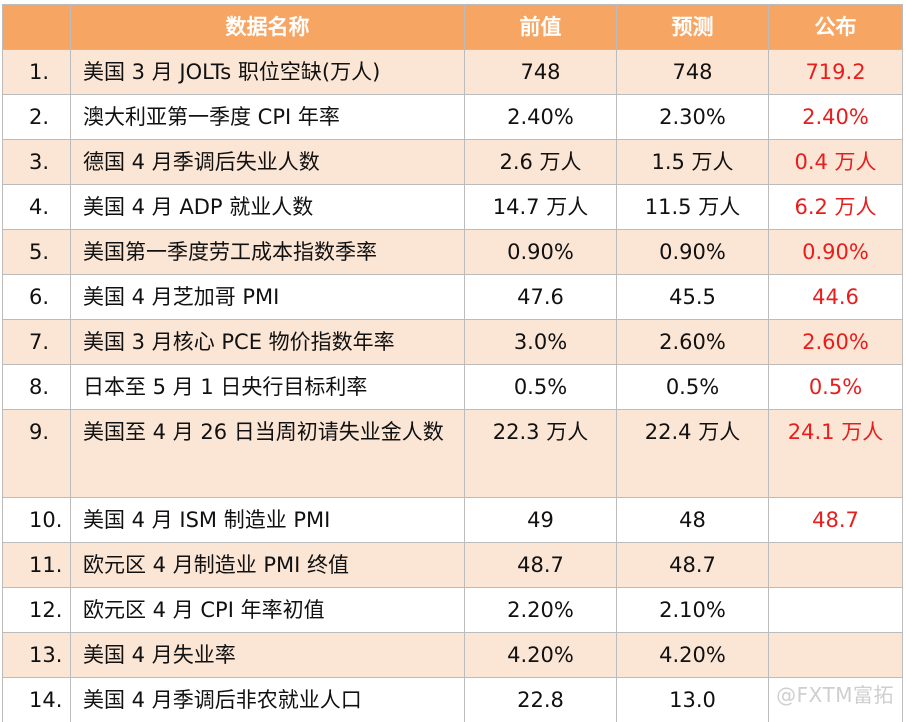 This screenshot has height=722, width=906. I want to click on table-row: 1. 美国 3 月 JOLTs 职位空缺(万人) 748 748 719.2, so click(452, 72).